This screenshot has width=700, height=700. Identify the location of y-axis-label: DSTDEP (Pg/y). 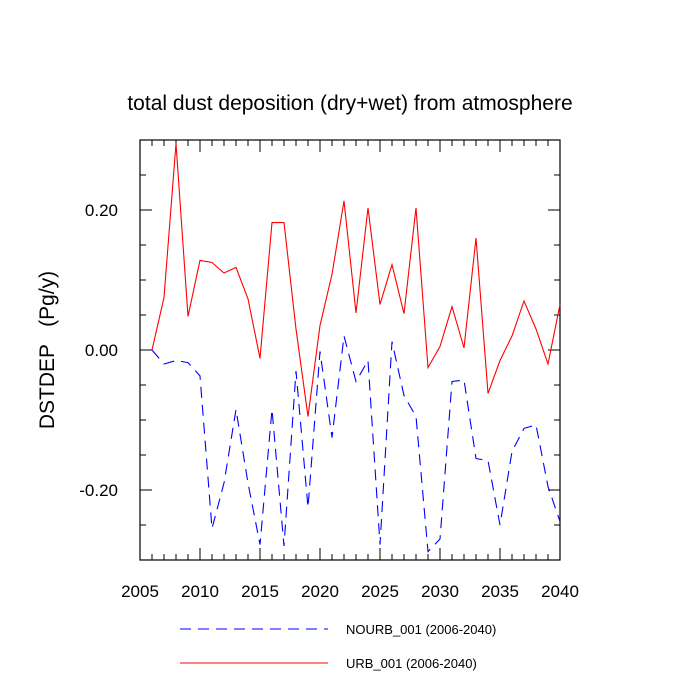
(47, 350).